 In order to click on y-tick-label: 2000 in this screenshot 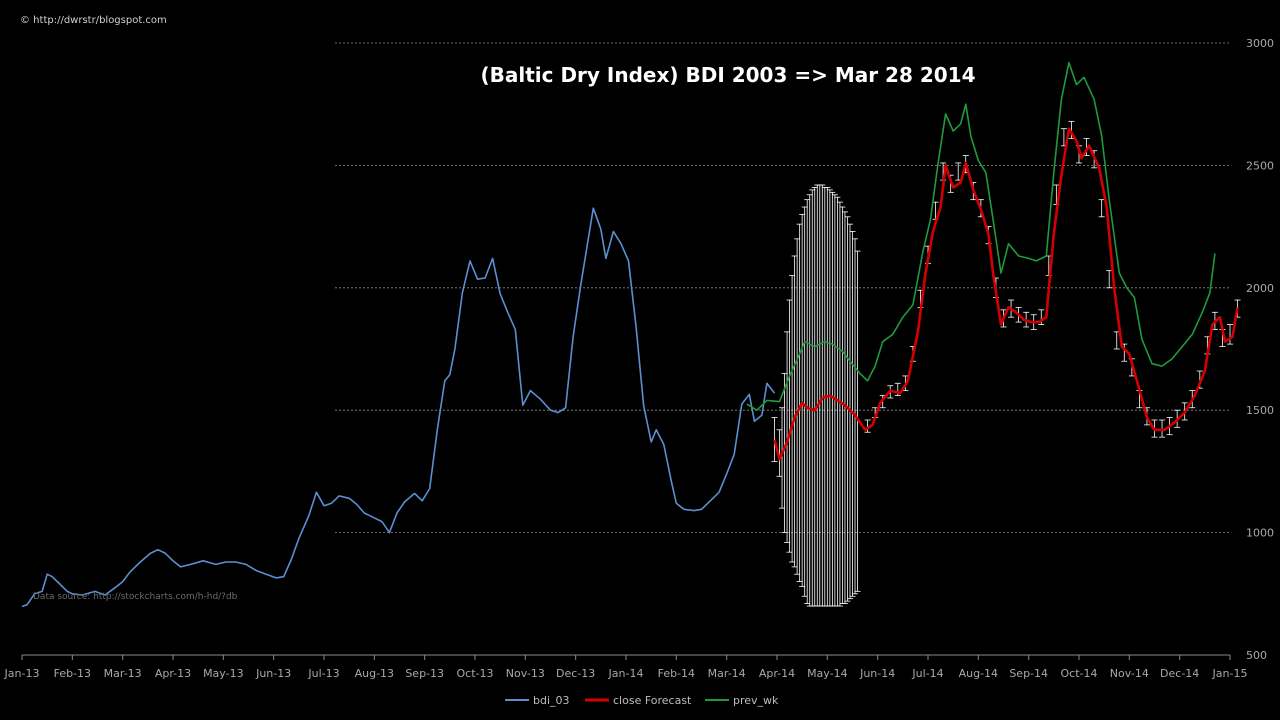, I will do `click(1260, 288)`.